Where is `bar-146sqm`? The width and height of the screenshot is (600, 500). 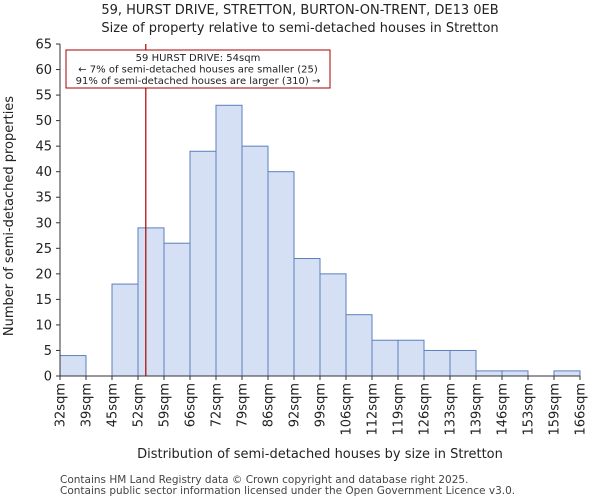
bar-146sqm is located at coordinates (515, 373).